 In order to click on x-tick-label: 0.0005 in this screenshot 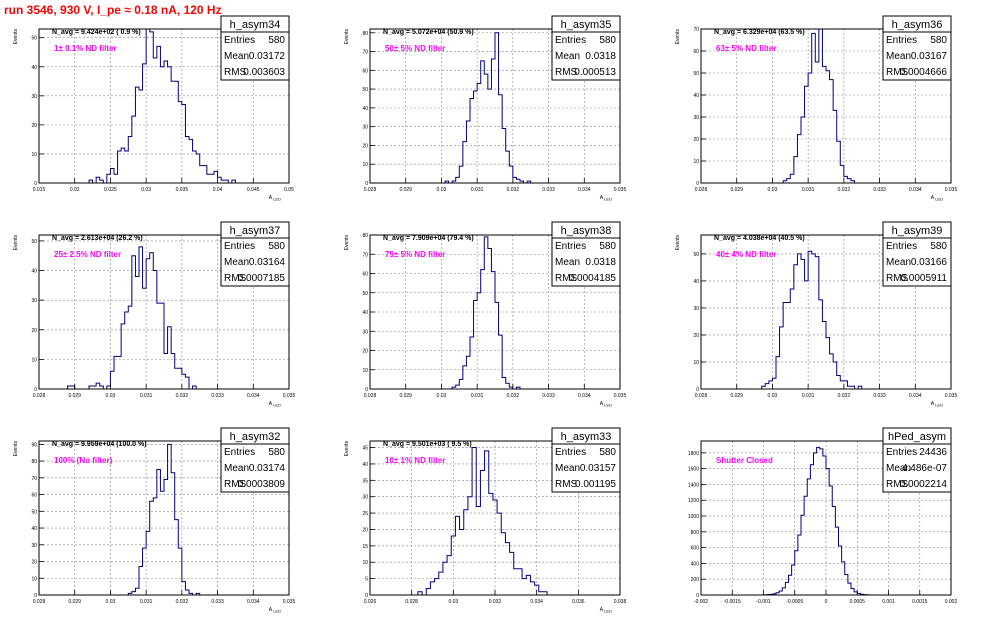, I will do `click(858, 602)`.